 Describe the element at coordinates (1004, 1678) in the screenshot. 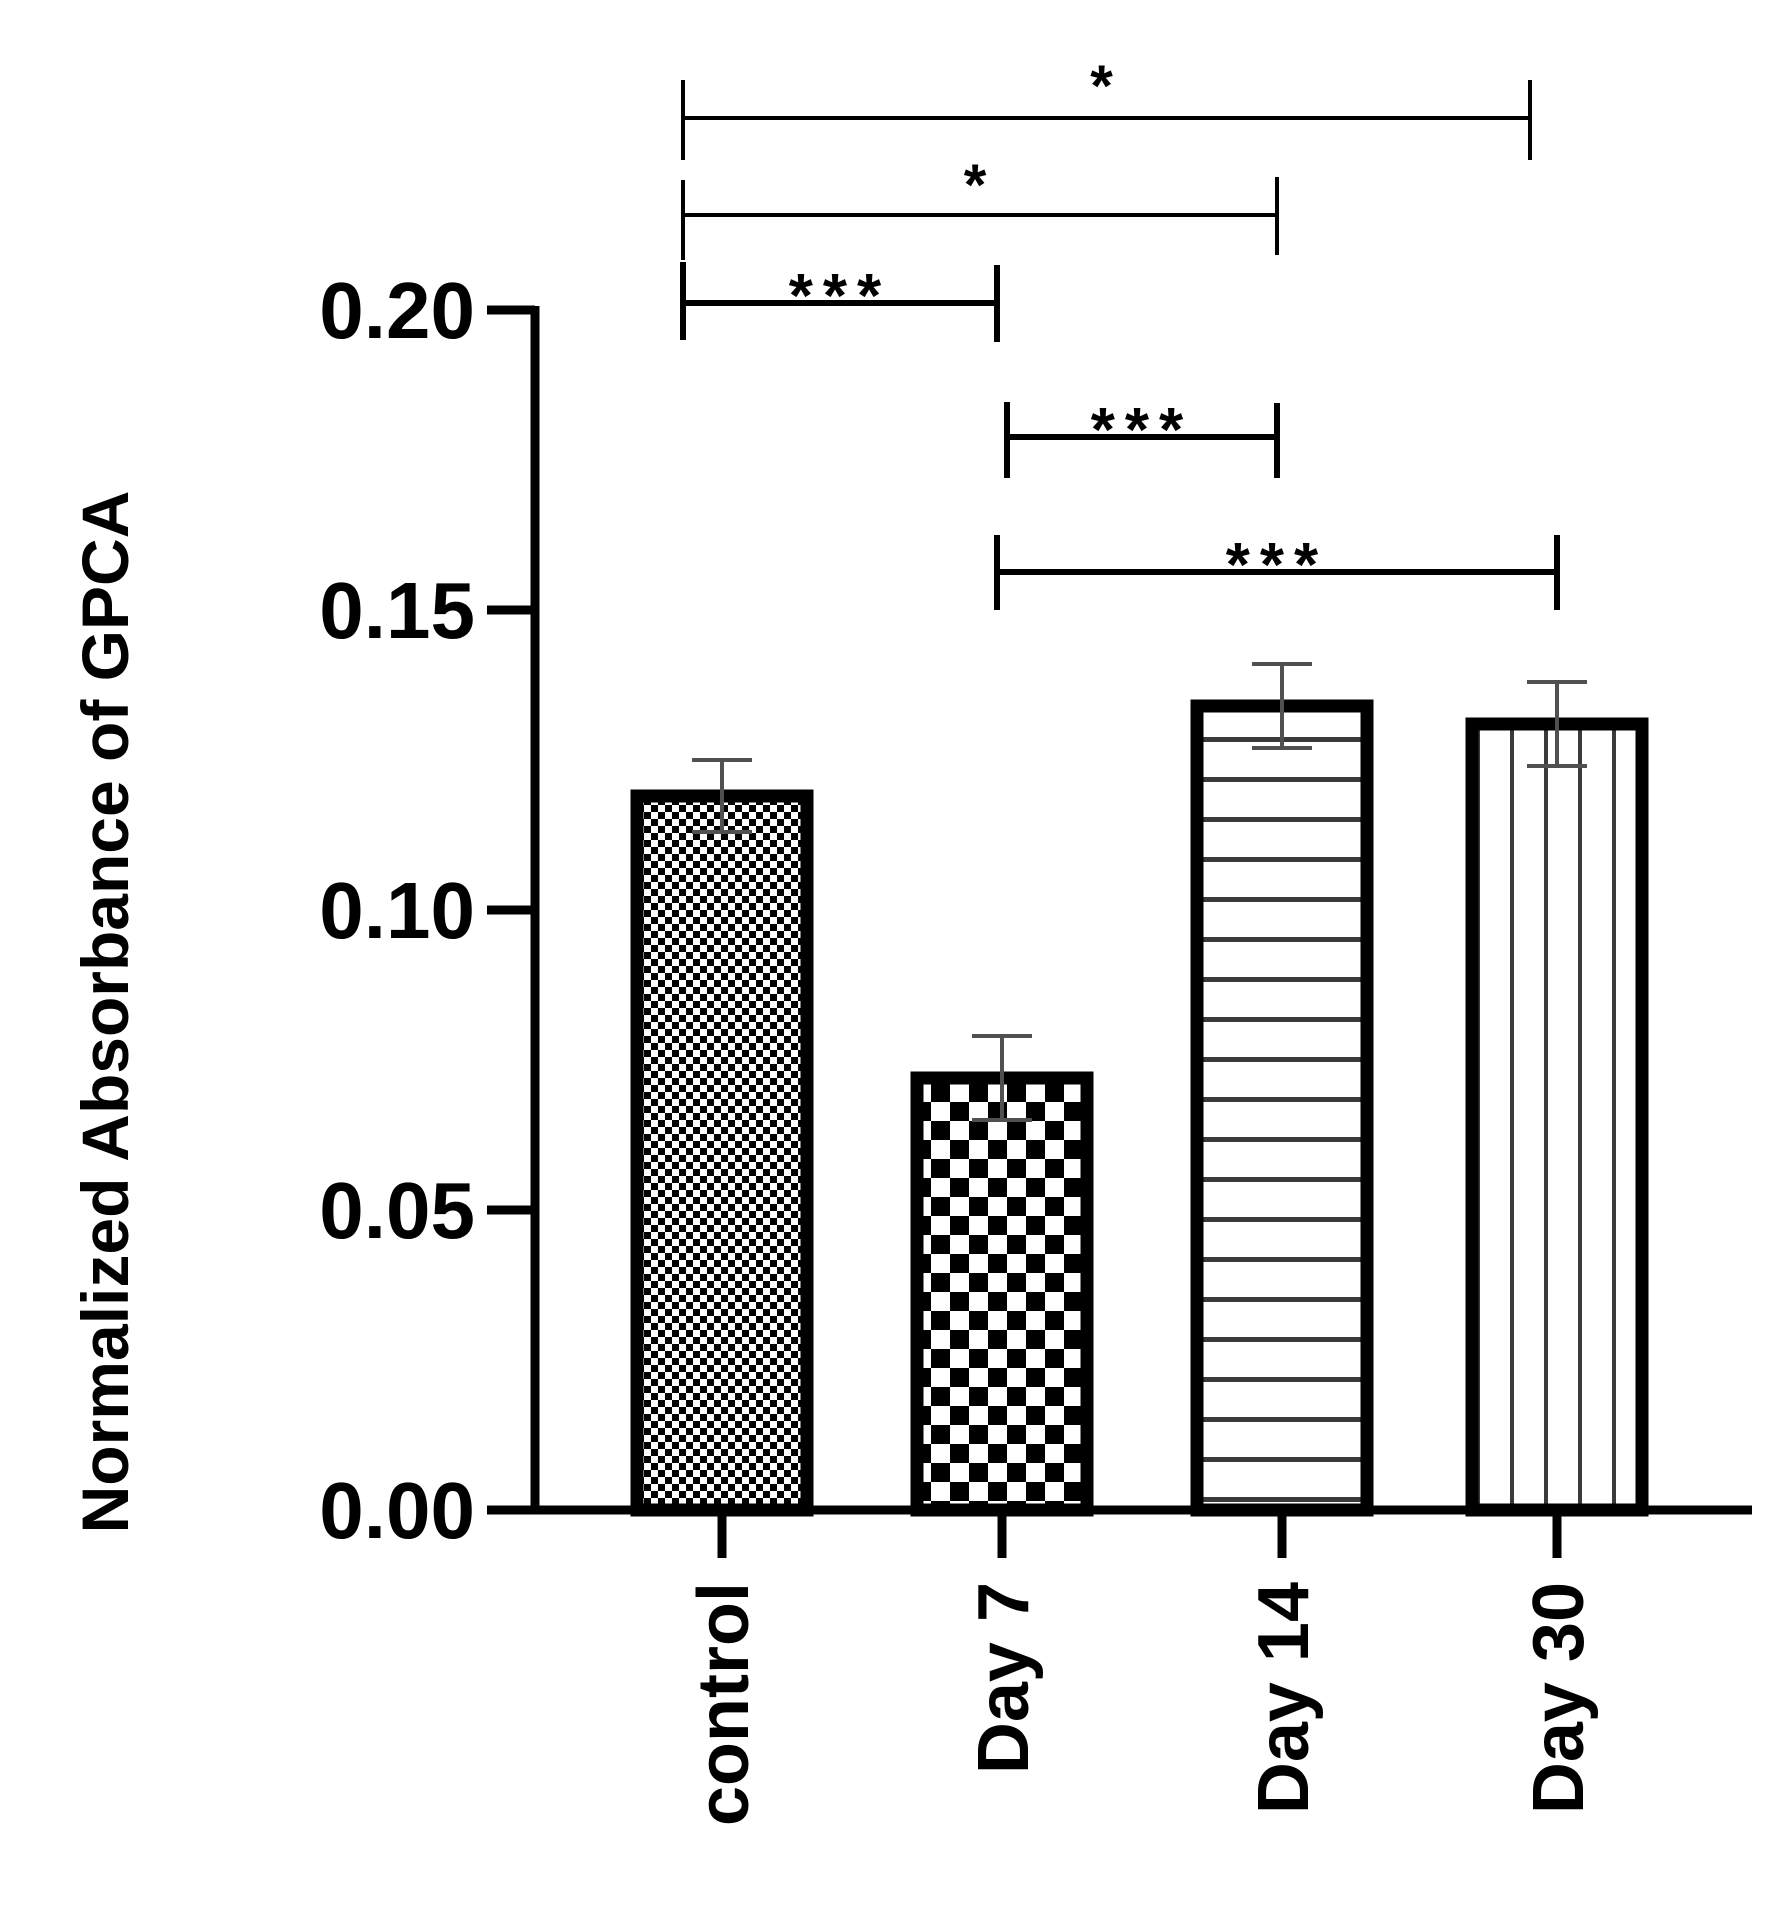

I see `x-tick-label-1: Day 7` at that location.